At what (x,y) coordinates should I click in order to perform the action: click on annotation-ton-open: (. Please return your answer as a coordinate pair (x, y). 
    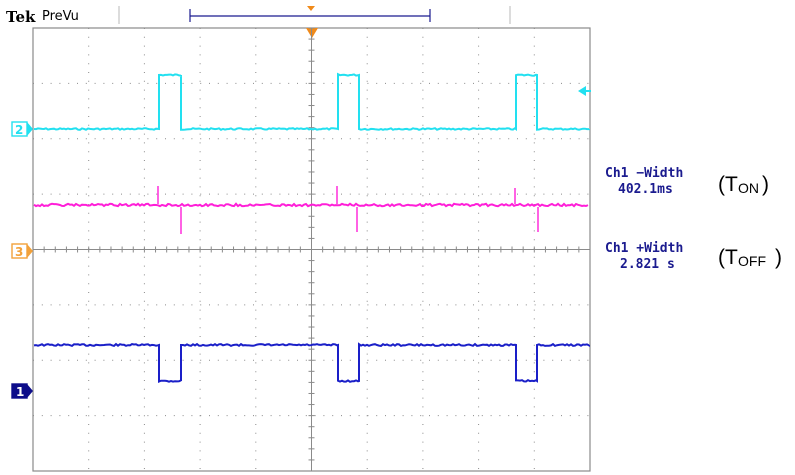
    Looking at the image, I should click on (721, 184).